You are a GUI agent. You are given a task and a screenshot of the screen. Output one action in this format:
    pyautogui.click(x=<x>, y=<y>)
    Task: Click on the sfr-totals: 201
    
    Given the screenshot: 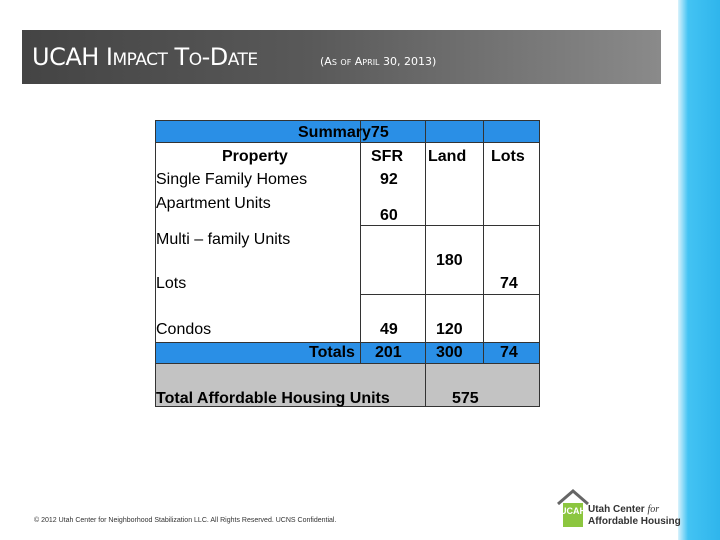 What is the action you would take?
    pyautogui.click(x=388, y=352)
    